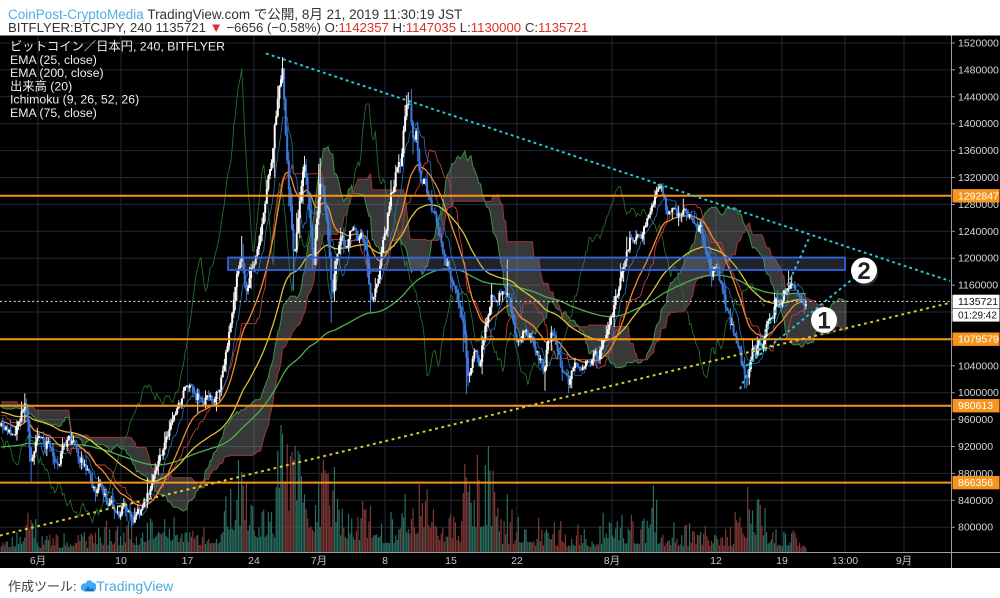  What do you see at coordinates (975, 501) in the screenshot?
I see `svg-text: 840000` at bounding box center [975, 501].